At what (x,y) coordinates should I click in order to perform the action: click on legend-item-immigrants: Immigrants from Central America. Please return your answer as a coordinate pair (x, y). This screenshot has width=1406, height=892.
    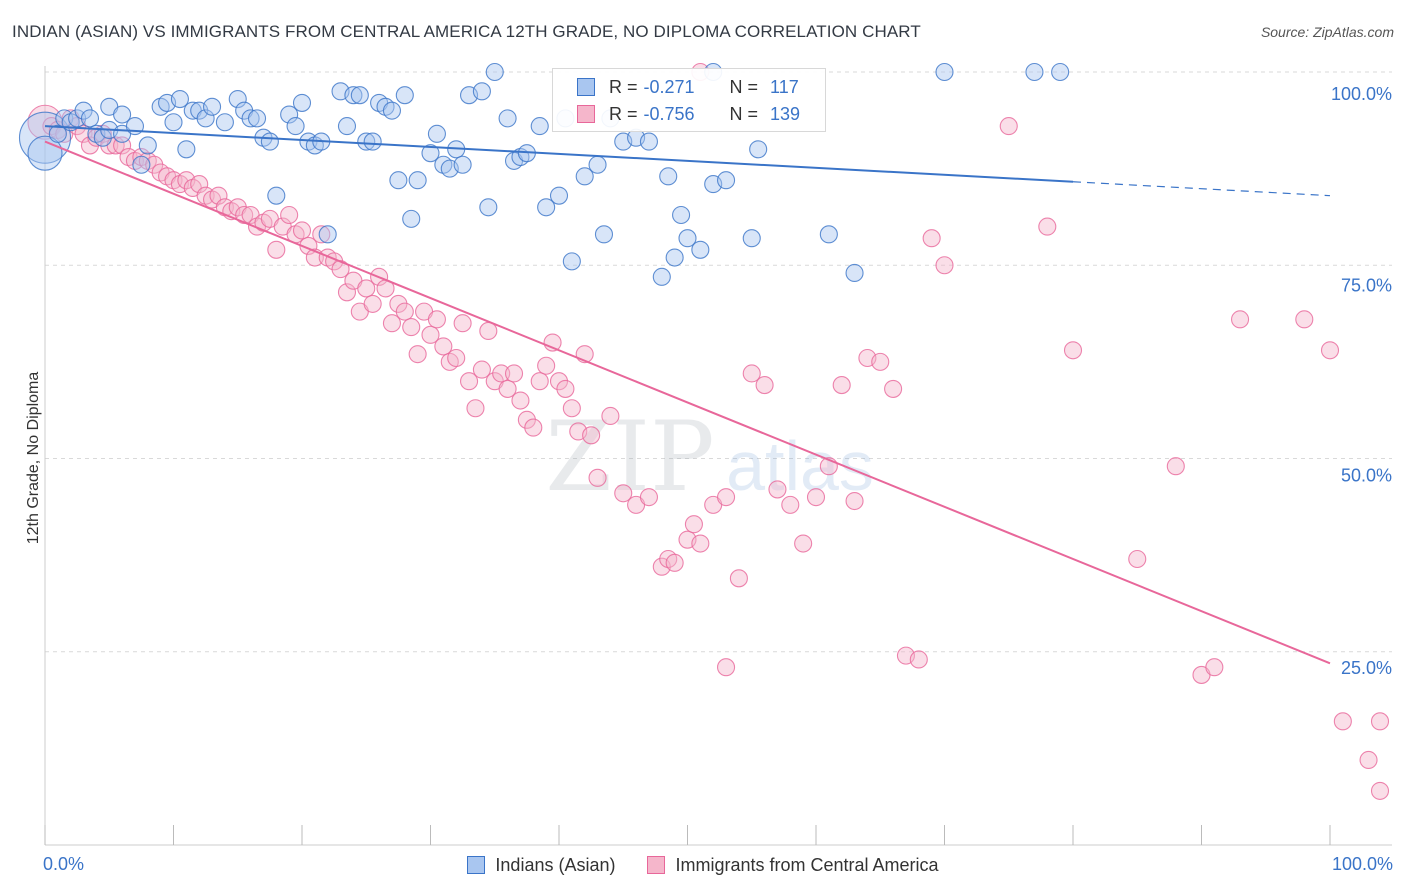
    Looking at the image, I should click on (793, 865).